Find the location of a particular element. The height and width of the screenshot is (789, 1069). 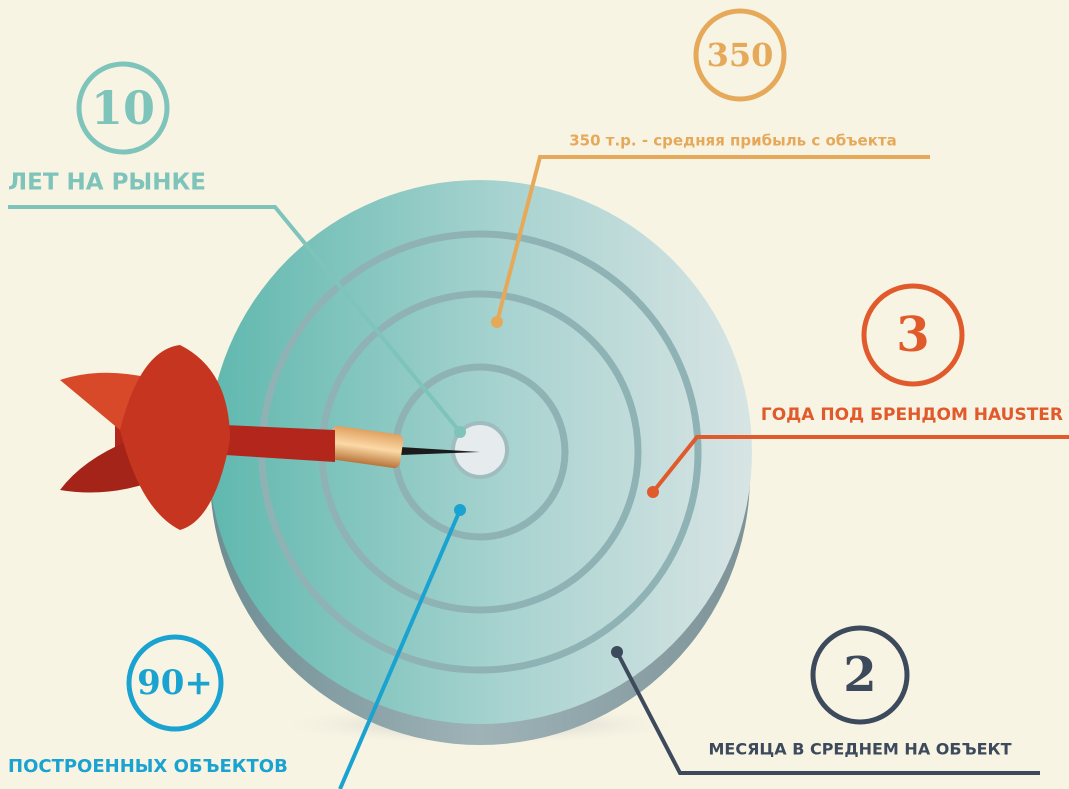

bullseye is located at coordinates (480, 450).